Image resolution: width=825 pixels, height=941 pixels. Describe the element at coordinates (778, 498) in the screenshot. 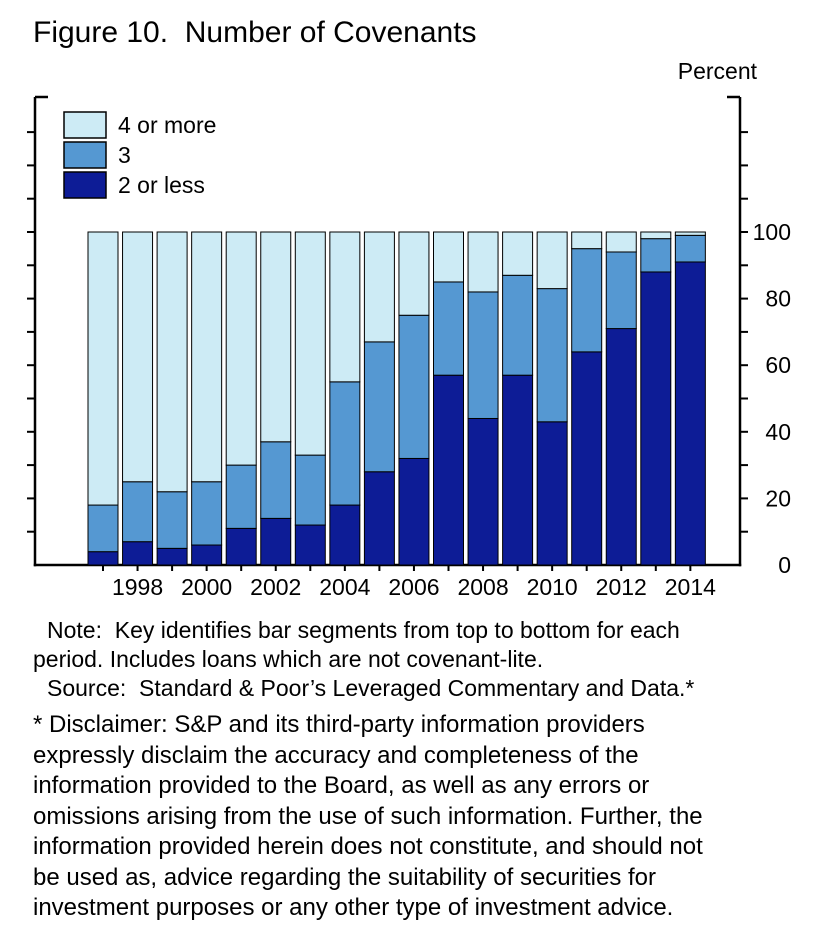

I see `y-axis-label: 20` at that location.